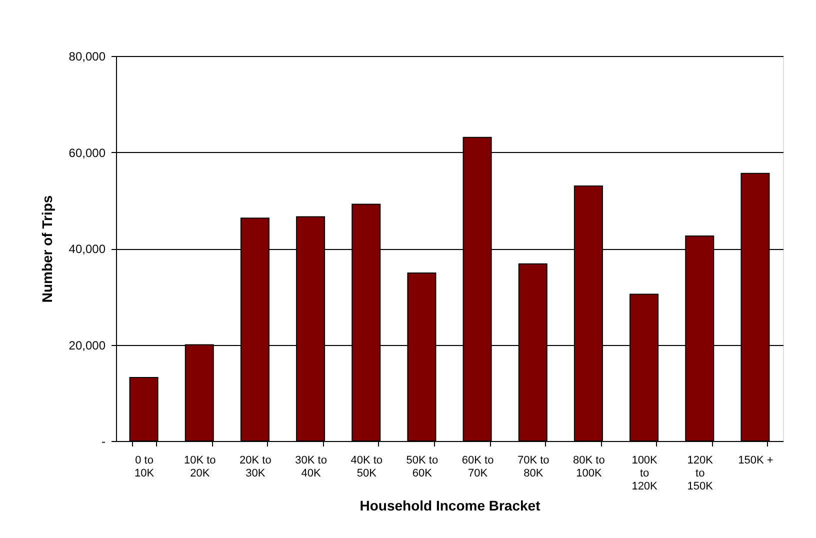 The height and width of the screenshot is (538, 816). What do you see at coordinates (87, 57) in the screenshot?
I see `y-tick-label: 80,000` at bounding box center [87, 57].